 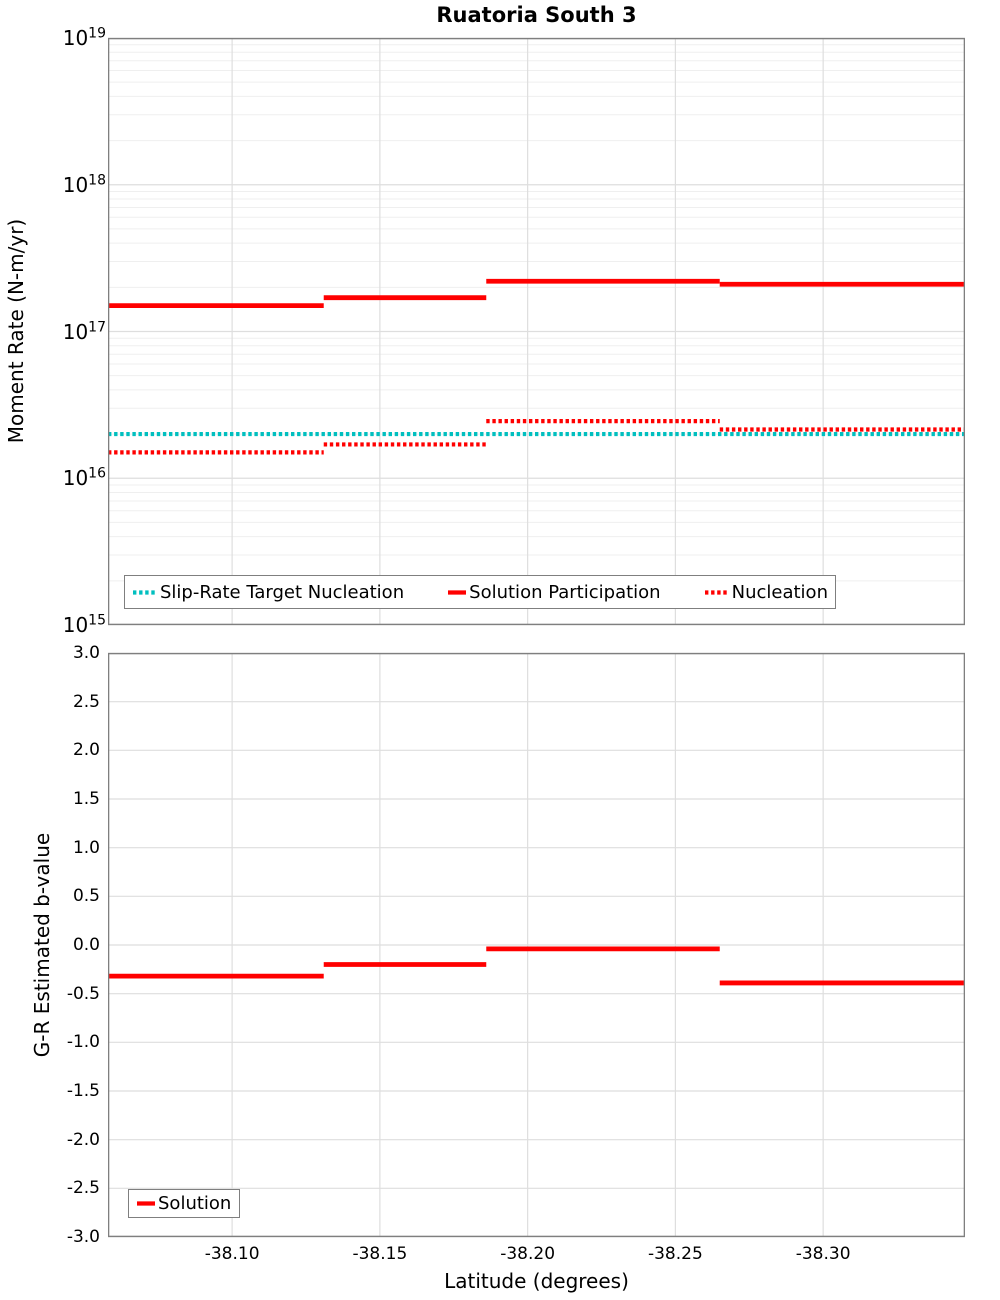 I want to click on legend-item: Nucleation, so click(x=766, y=592).